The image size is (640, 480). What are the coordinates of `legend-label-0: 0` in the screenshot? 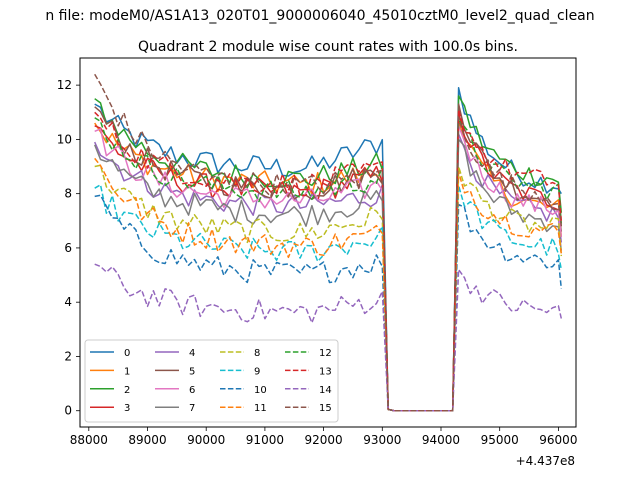 It's located at (127, 353).